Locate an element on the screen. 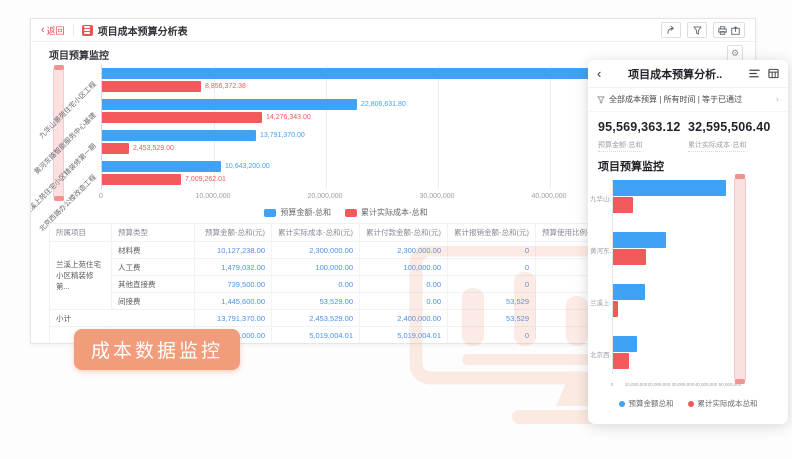  budget-type-cell: 间接费 is located at coordinates (153, 301).